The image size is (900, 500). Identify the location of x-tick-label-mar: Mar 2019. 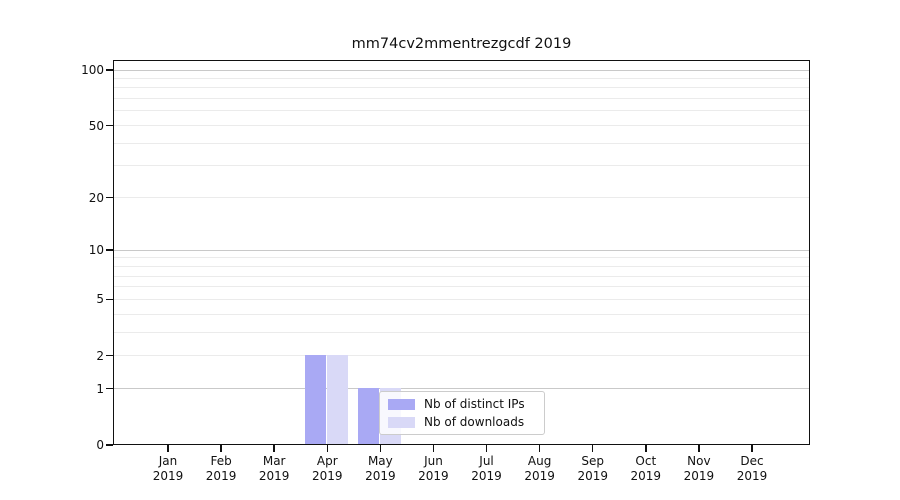
(274, 469).